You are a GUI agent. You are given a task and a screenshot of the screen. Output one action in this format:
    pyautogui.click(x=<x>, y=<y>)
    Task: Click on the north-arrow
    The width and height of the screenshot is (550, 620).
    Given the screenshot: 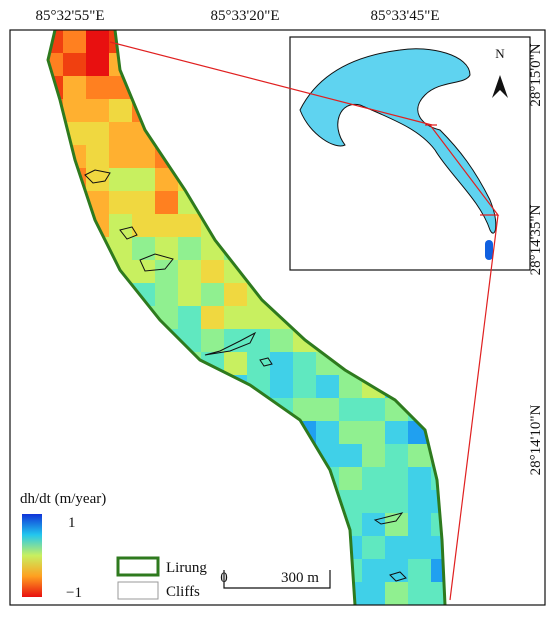 What is the action you would take?
    pyautogui.click(x=500, y=86)
    